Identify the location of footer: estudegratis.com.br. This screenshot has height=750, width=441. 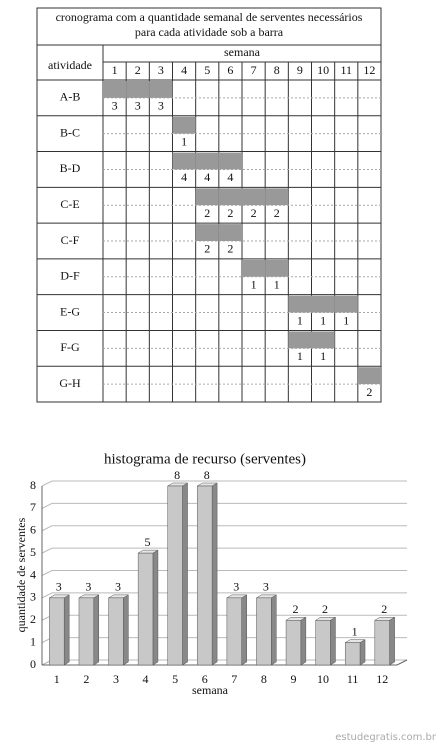
(386, 737).